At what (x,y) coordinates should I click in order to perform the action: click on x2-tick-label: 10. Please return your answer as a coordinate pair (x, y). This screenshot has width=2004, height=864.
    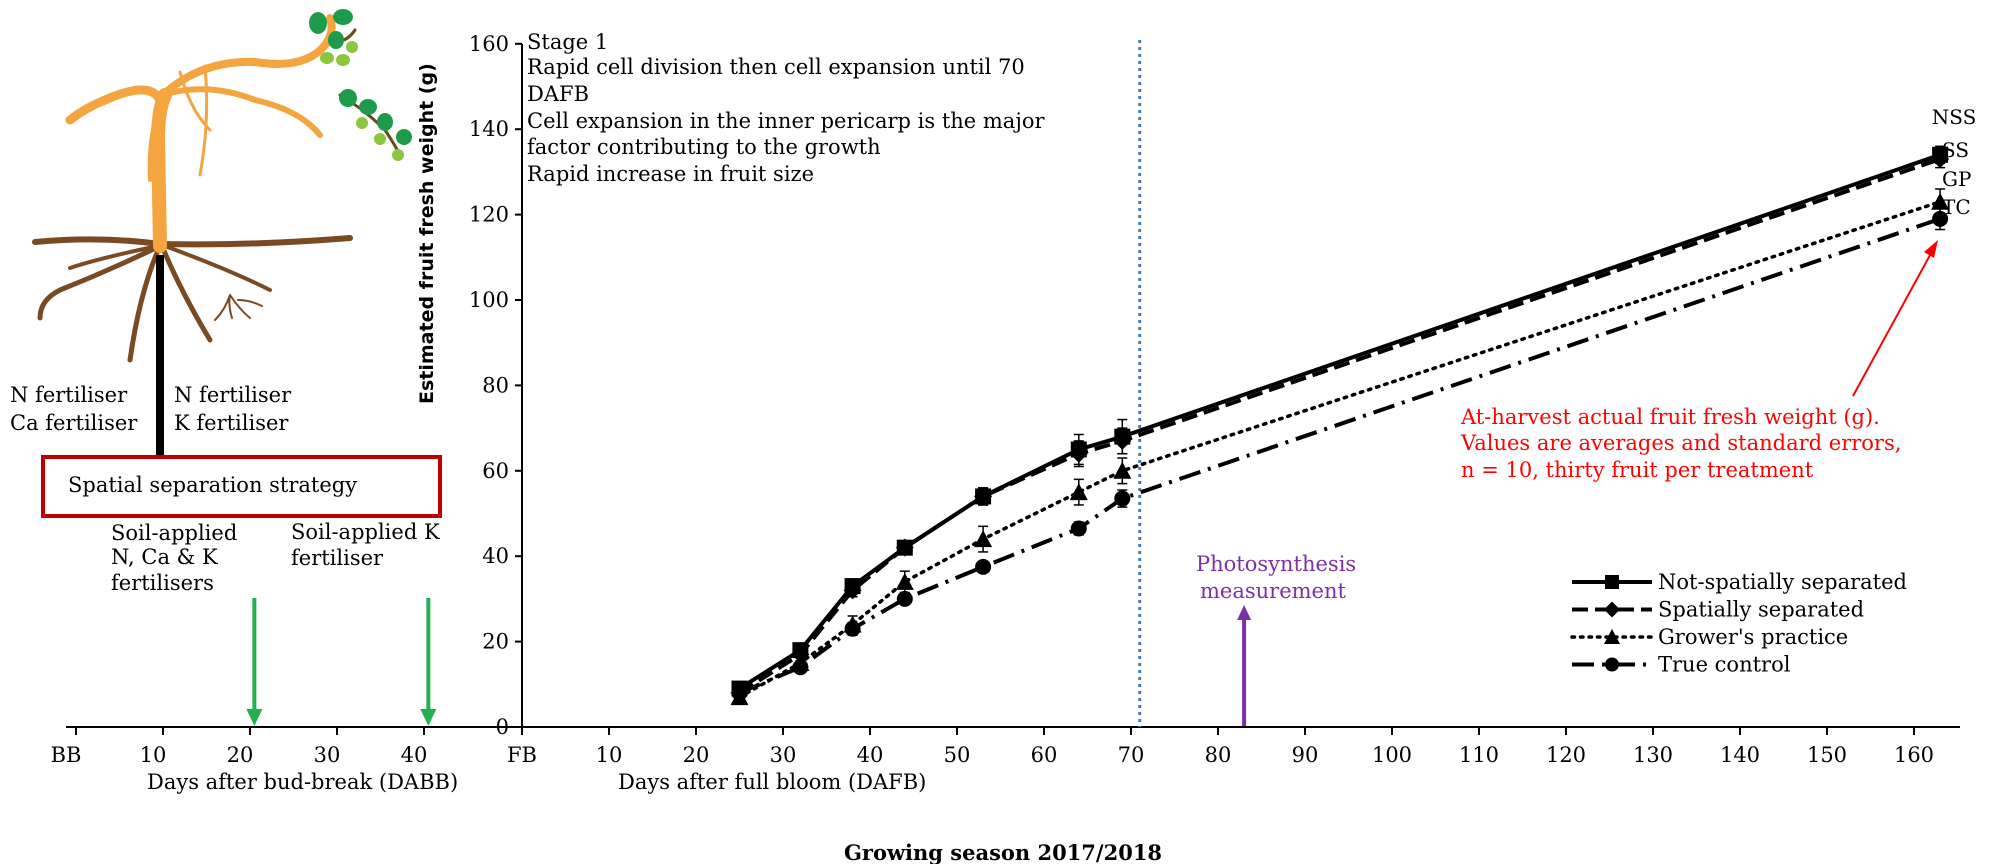
    Looking at the image, I should click on (153, 755).